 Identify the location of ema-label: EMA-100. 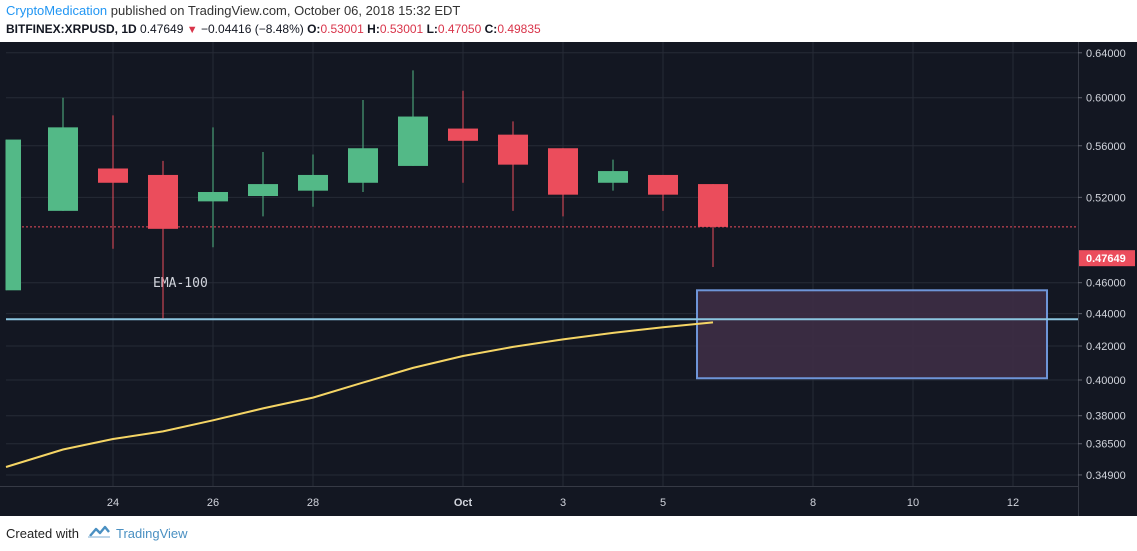
(180, 283).